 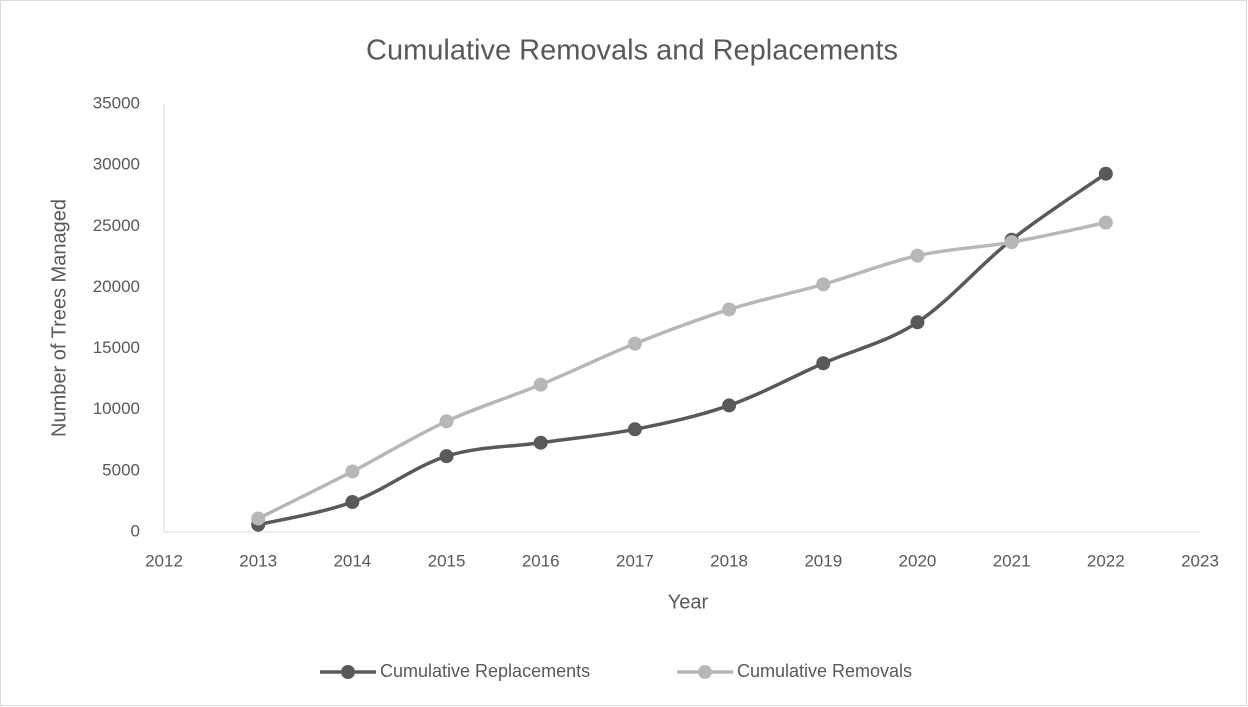 What do you see at coordinates (823, 560) in the screenshot?
I see `x-tick-label: 2019` at bounding box center [823, 560].